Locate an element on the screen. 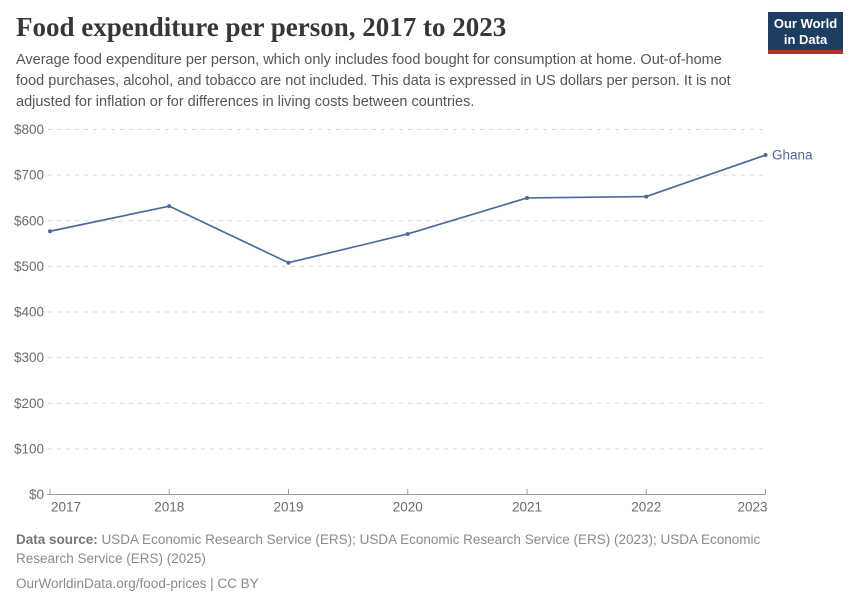 This screenshot has height=600, width=850. y-axis-label: $400 is located at coordinates (29, 312).